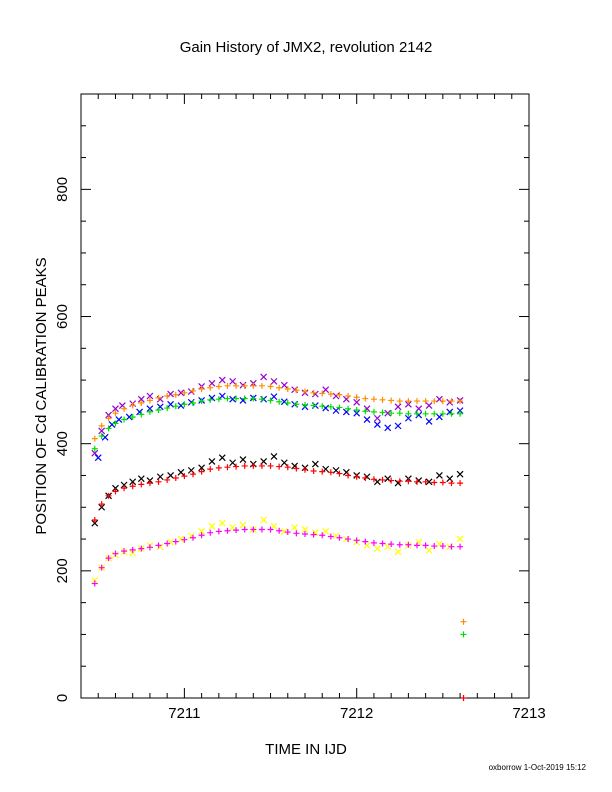 This screenshot has height=792, width=612. I want to click on y-tick-label: 200, so click(62, 570).